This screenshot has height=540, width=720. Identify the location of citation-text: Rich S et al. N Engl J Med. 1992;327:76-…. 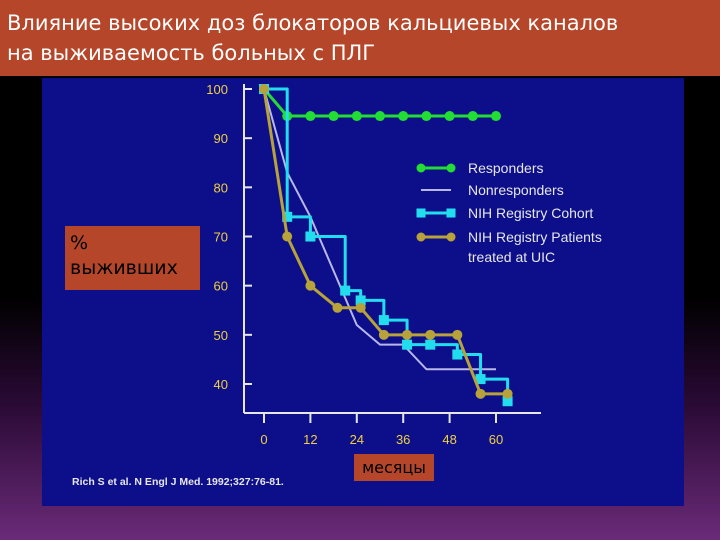
(178, 482).